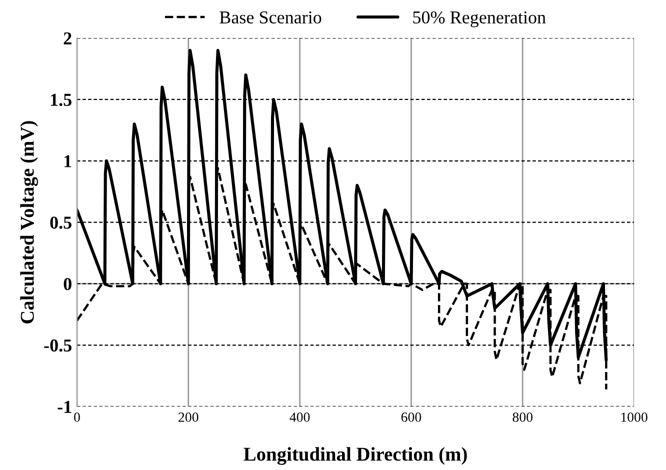 The image size is (666, 470). Describe the element at coordinates (188, 417) in the screenshot. I see `x-tick-label: 200` at that location.